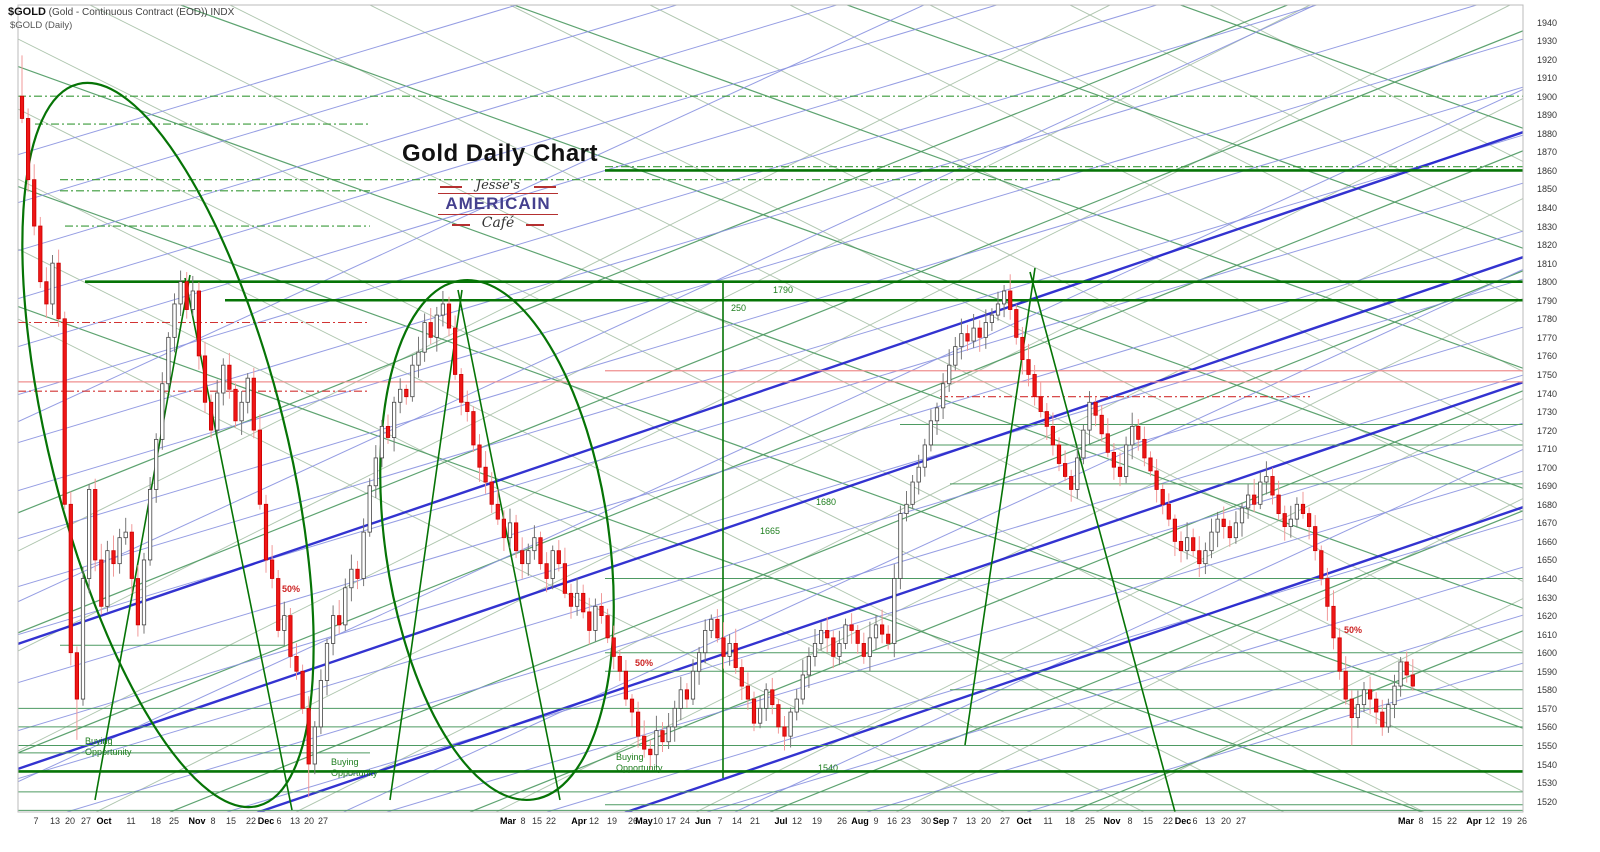 This screenshot has height=852, width=1600. I want to click on y-axis-label: 1660, so click(1547, 541).